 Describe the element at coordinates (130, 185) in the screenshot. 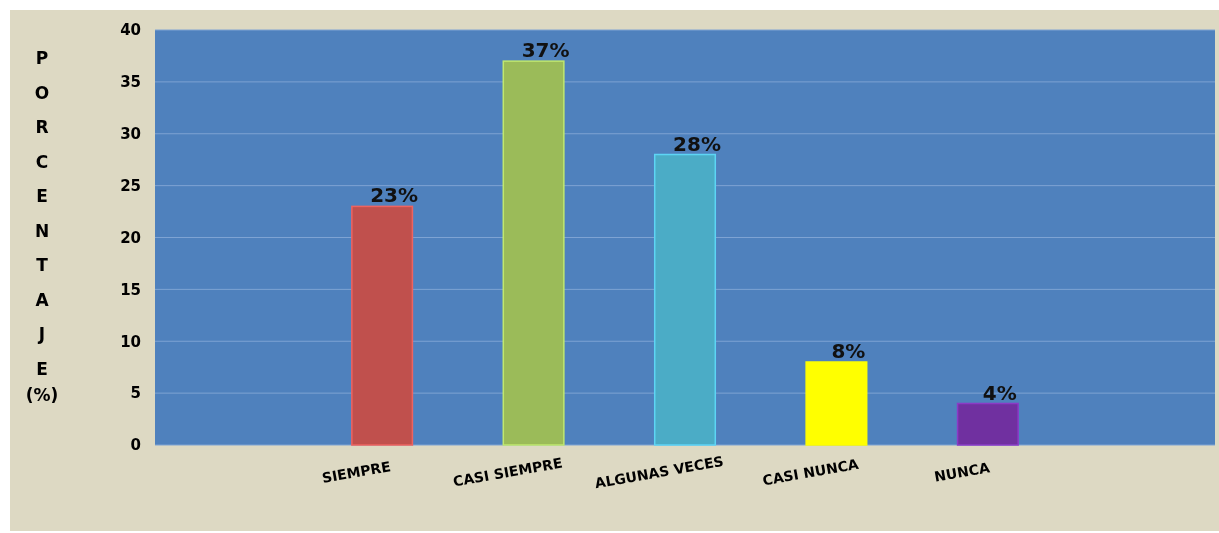

I see `y-tick-label: 25` at that location.